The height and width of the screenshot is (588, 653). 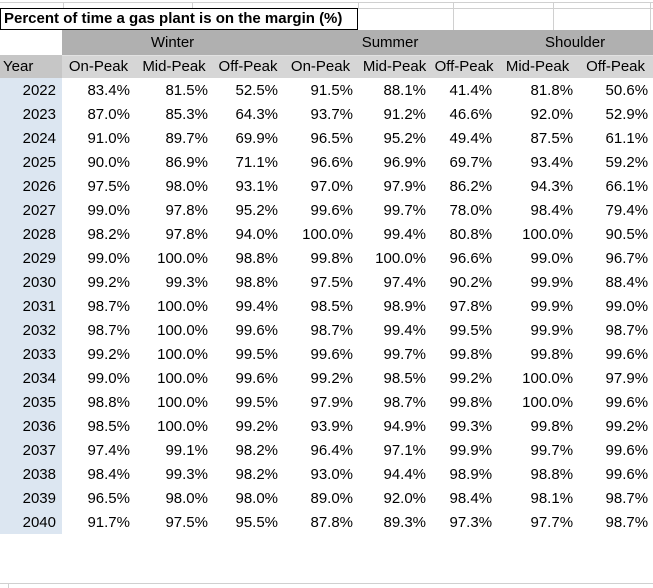 I want to click on data-cell: 49.4%, so click(x=464, y=138).